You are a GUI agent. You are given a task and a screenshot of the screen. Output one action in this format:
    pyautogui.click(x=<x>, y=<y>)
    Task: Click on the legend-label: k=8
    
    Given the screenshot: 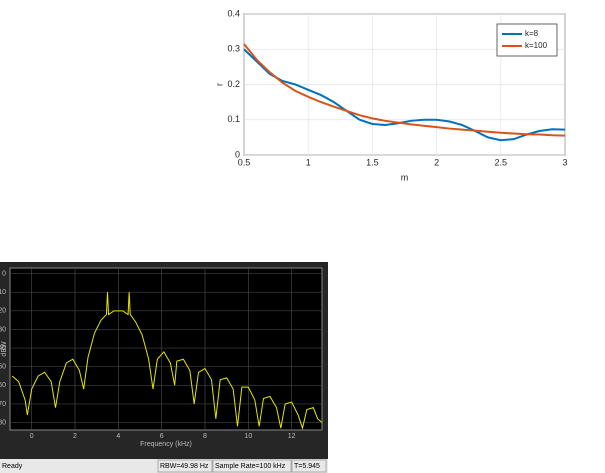 What is the action you would take?
    pyautogui.click(x=532, y=33)
    